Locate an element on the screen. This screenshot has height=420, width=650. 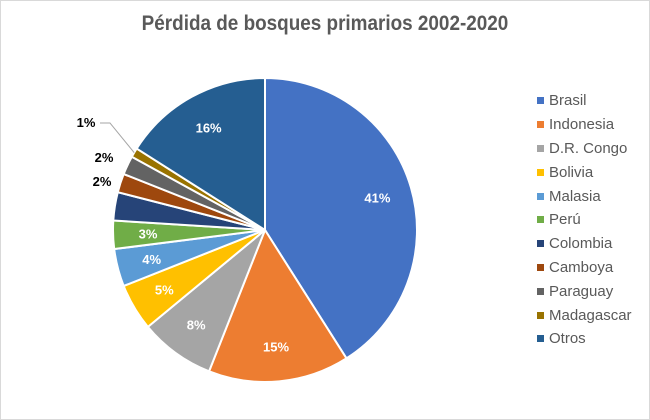
legend-label: Colombia is located at coordinates (581, 244).